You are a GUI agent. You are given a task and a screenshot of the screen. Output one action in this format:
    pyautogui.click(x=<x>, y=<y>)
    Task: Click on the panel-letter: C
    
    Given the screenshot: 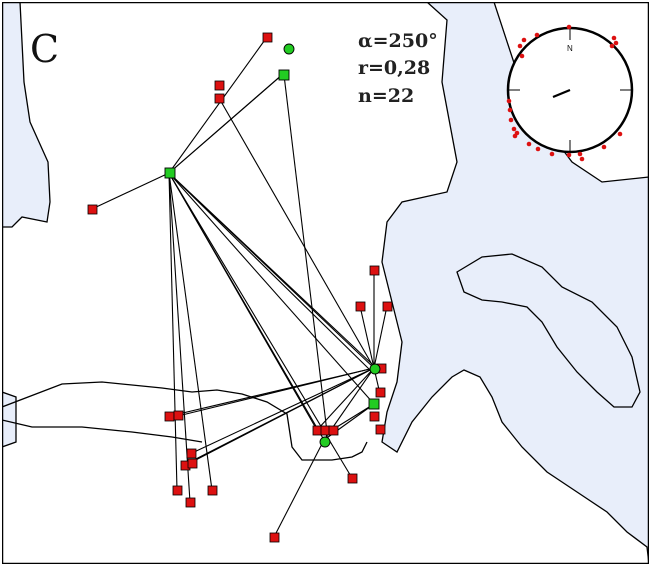 What is the action you would take?
    pyautogui.click(x=44, y=49)
    